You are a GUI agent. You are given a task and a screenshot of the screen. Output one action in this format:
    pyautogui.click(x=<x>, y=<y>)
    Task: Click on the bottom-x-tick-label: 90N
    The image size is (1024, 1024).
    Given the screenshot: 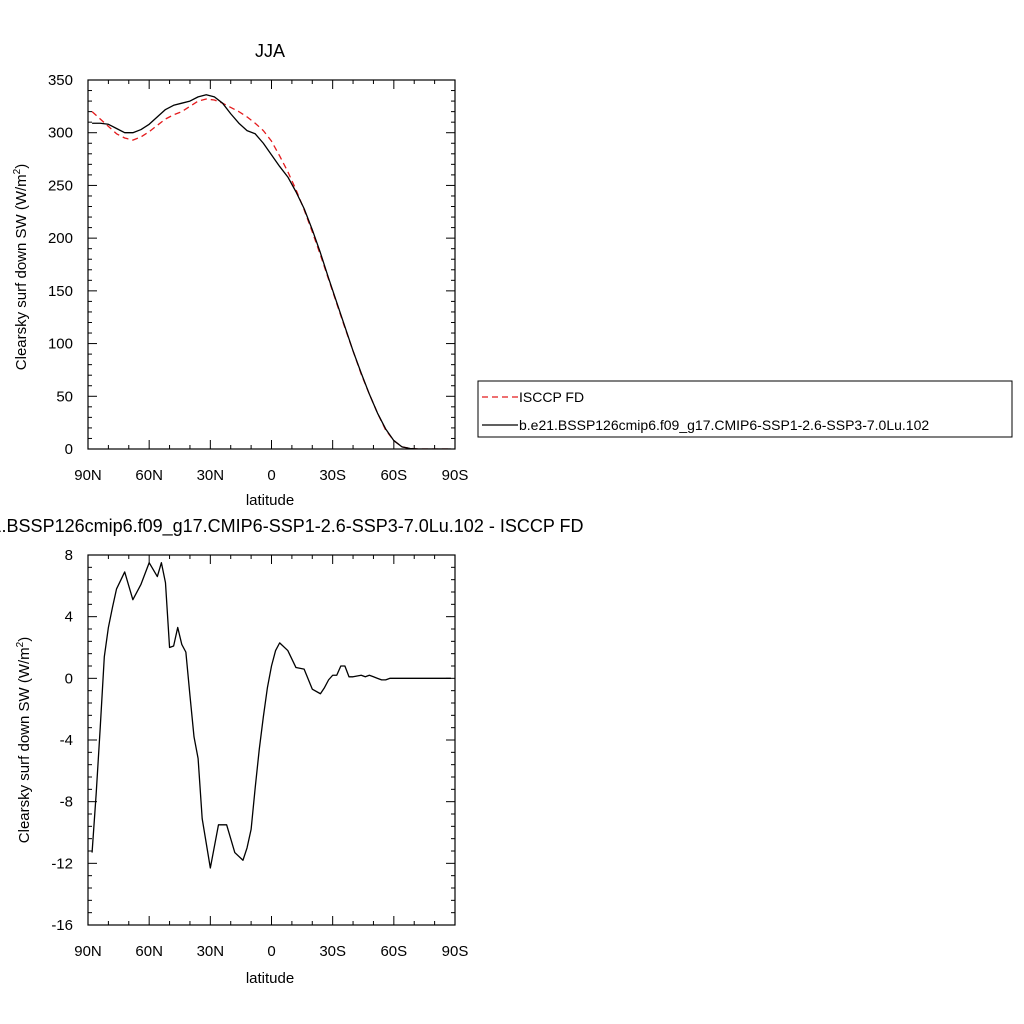 What is the action you would take?
    pyautogui.click(x=88, y=951)
    